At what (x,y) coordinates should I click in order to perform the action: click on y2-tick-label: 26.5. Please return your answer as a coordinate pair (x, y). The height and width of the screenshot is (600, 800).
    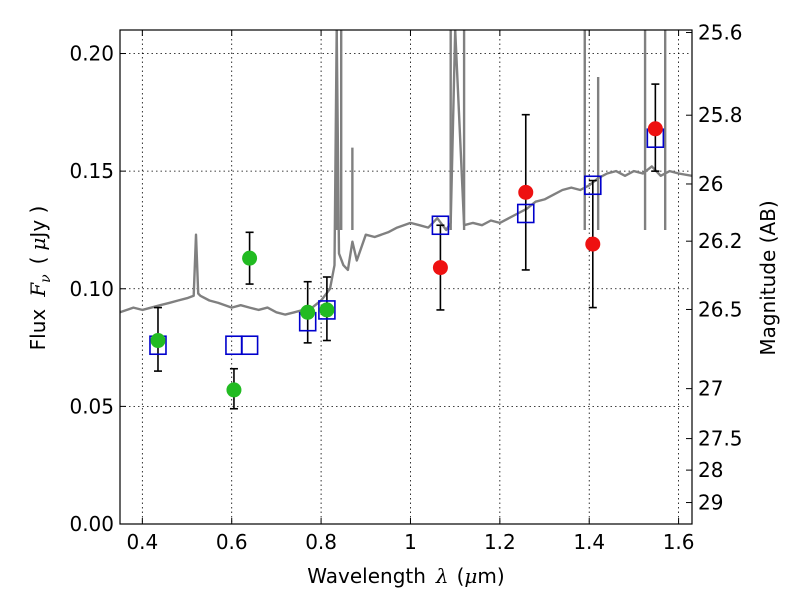
    Looking at the image, I should click on (720, 309).